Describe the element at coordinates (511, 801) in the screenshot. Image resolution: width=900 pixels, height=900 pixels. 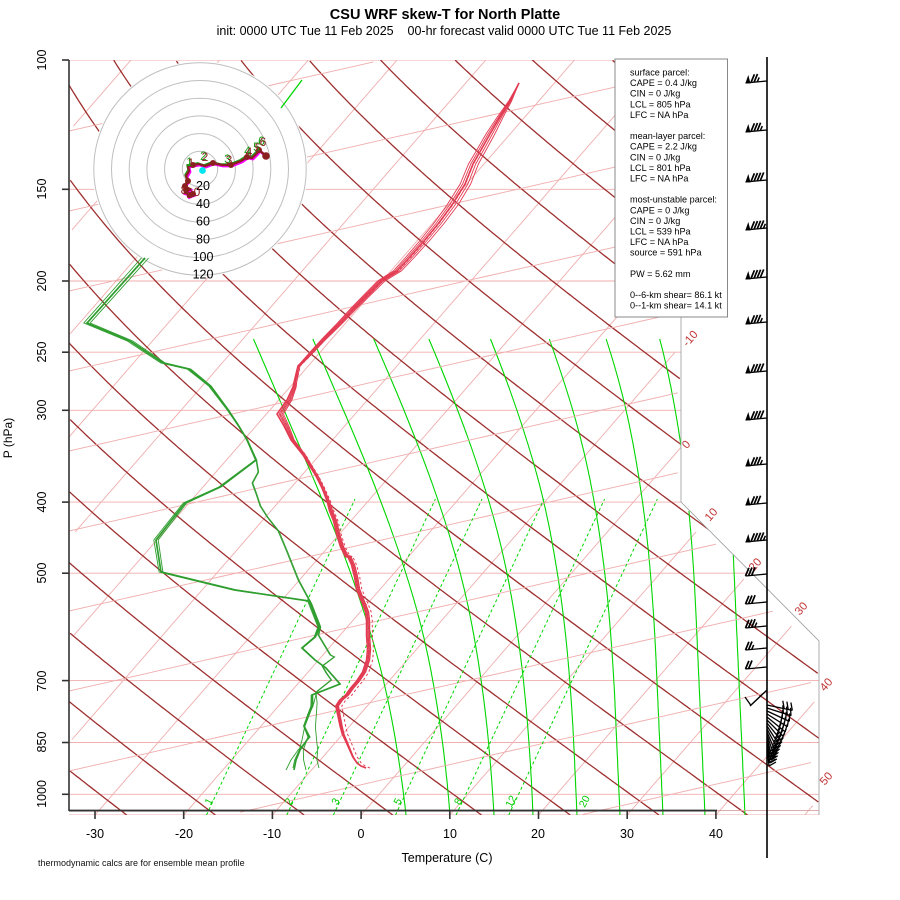
I see `svg-text: 12` at that location.